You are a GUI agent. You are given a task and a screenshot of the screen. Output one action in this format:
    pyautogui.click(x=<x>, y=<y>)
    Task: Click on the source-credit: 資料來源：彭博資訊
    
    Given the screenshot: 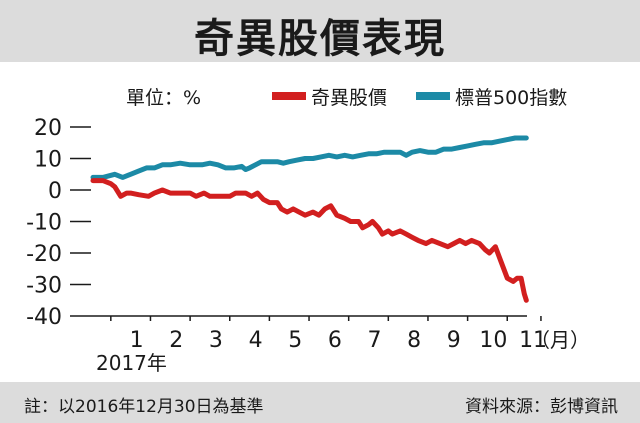 What is the action you would take?
    pyautogui.click(x=541, y=407)
    